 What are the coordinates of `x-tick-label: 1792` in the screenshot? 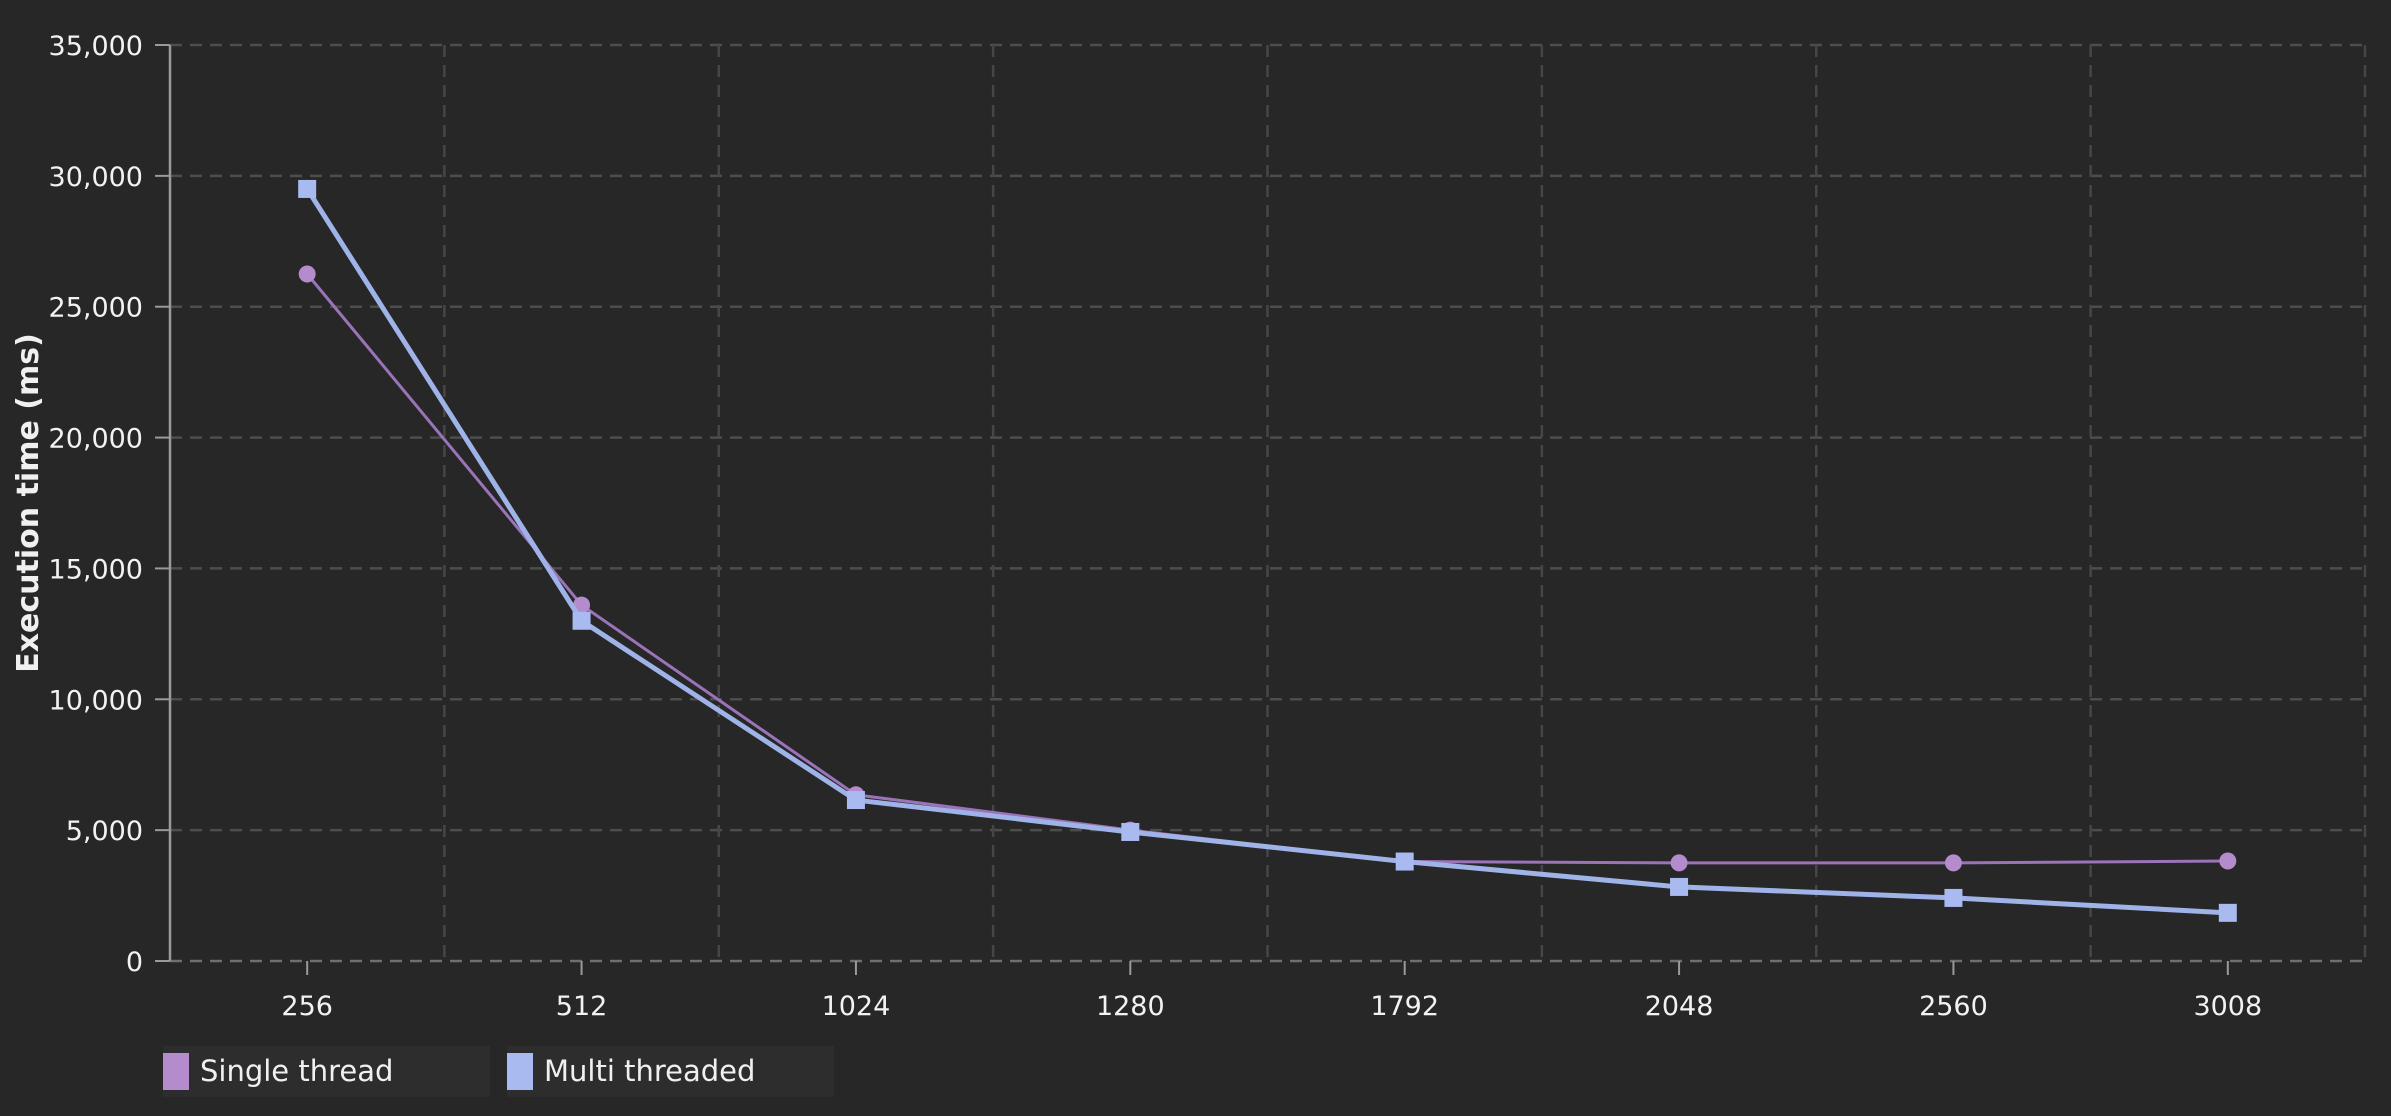 It's located at (1404, 1006).